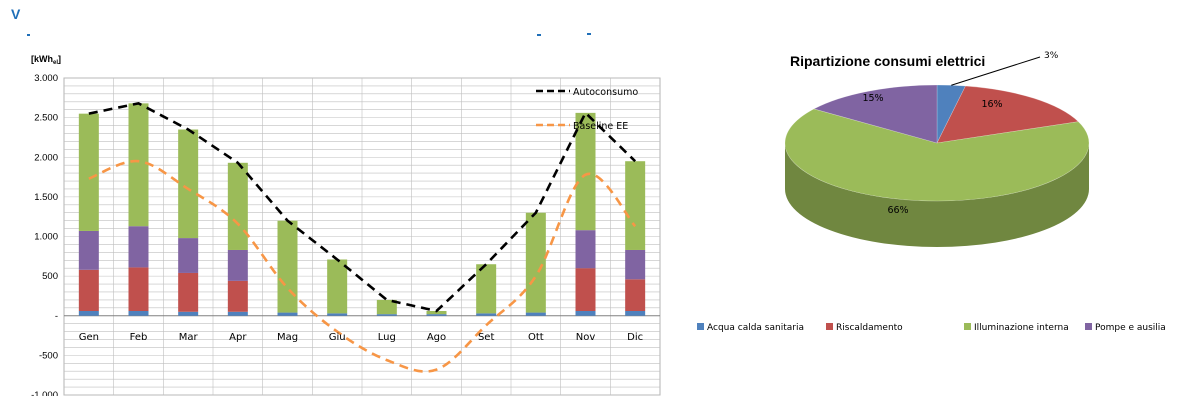  What do you see at coordinates (605, 92) in the screenshot?
I see `legend-label-autoconsumo: Autoconsumo` at bounding box center [605, 92].